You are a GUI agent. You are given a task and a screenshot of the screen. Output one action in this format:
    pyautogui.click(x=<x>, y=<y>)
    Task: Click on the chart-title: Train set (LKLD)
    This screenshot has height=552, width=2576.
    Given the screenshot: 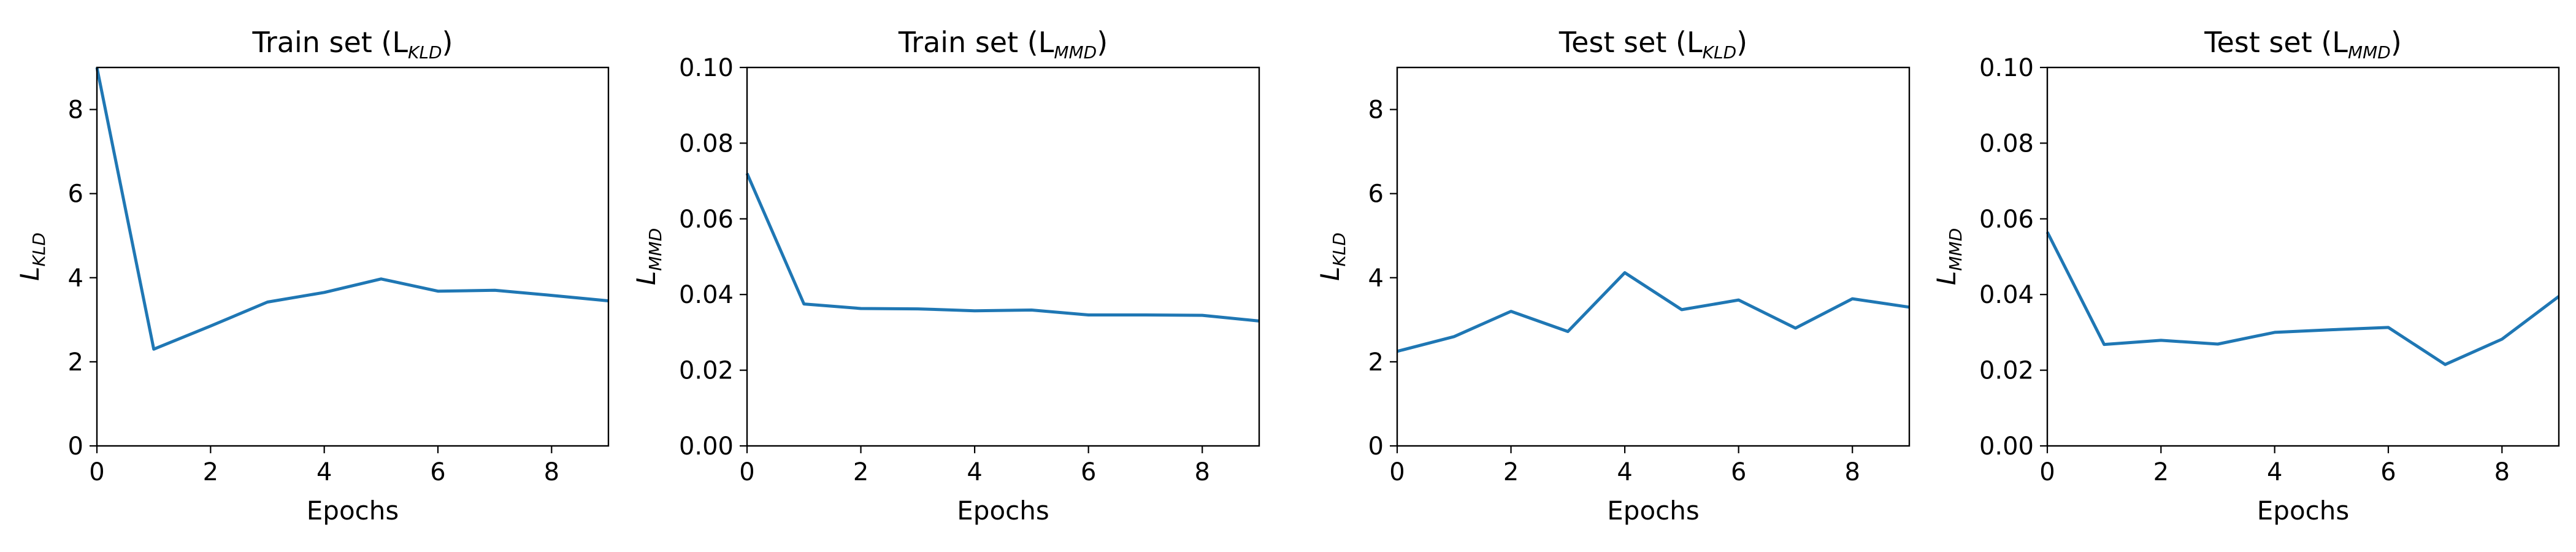 What is the action you would take?
    pyautogui.click(x=352, y=44)
    